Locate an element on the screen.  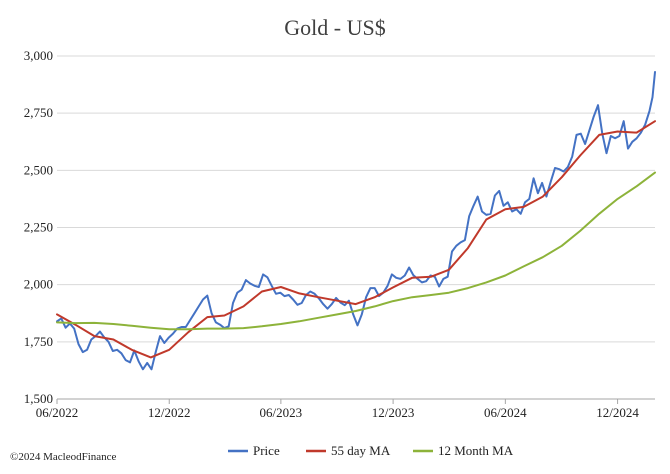
y-tick-label: 2,750 is located at coordinates (38, 112).